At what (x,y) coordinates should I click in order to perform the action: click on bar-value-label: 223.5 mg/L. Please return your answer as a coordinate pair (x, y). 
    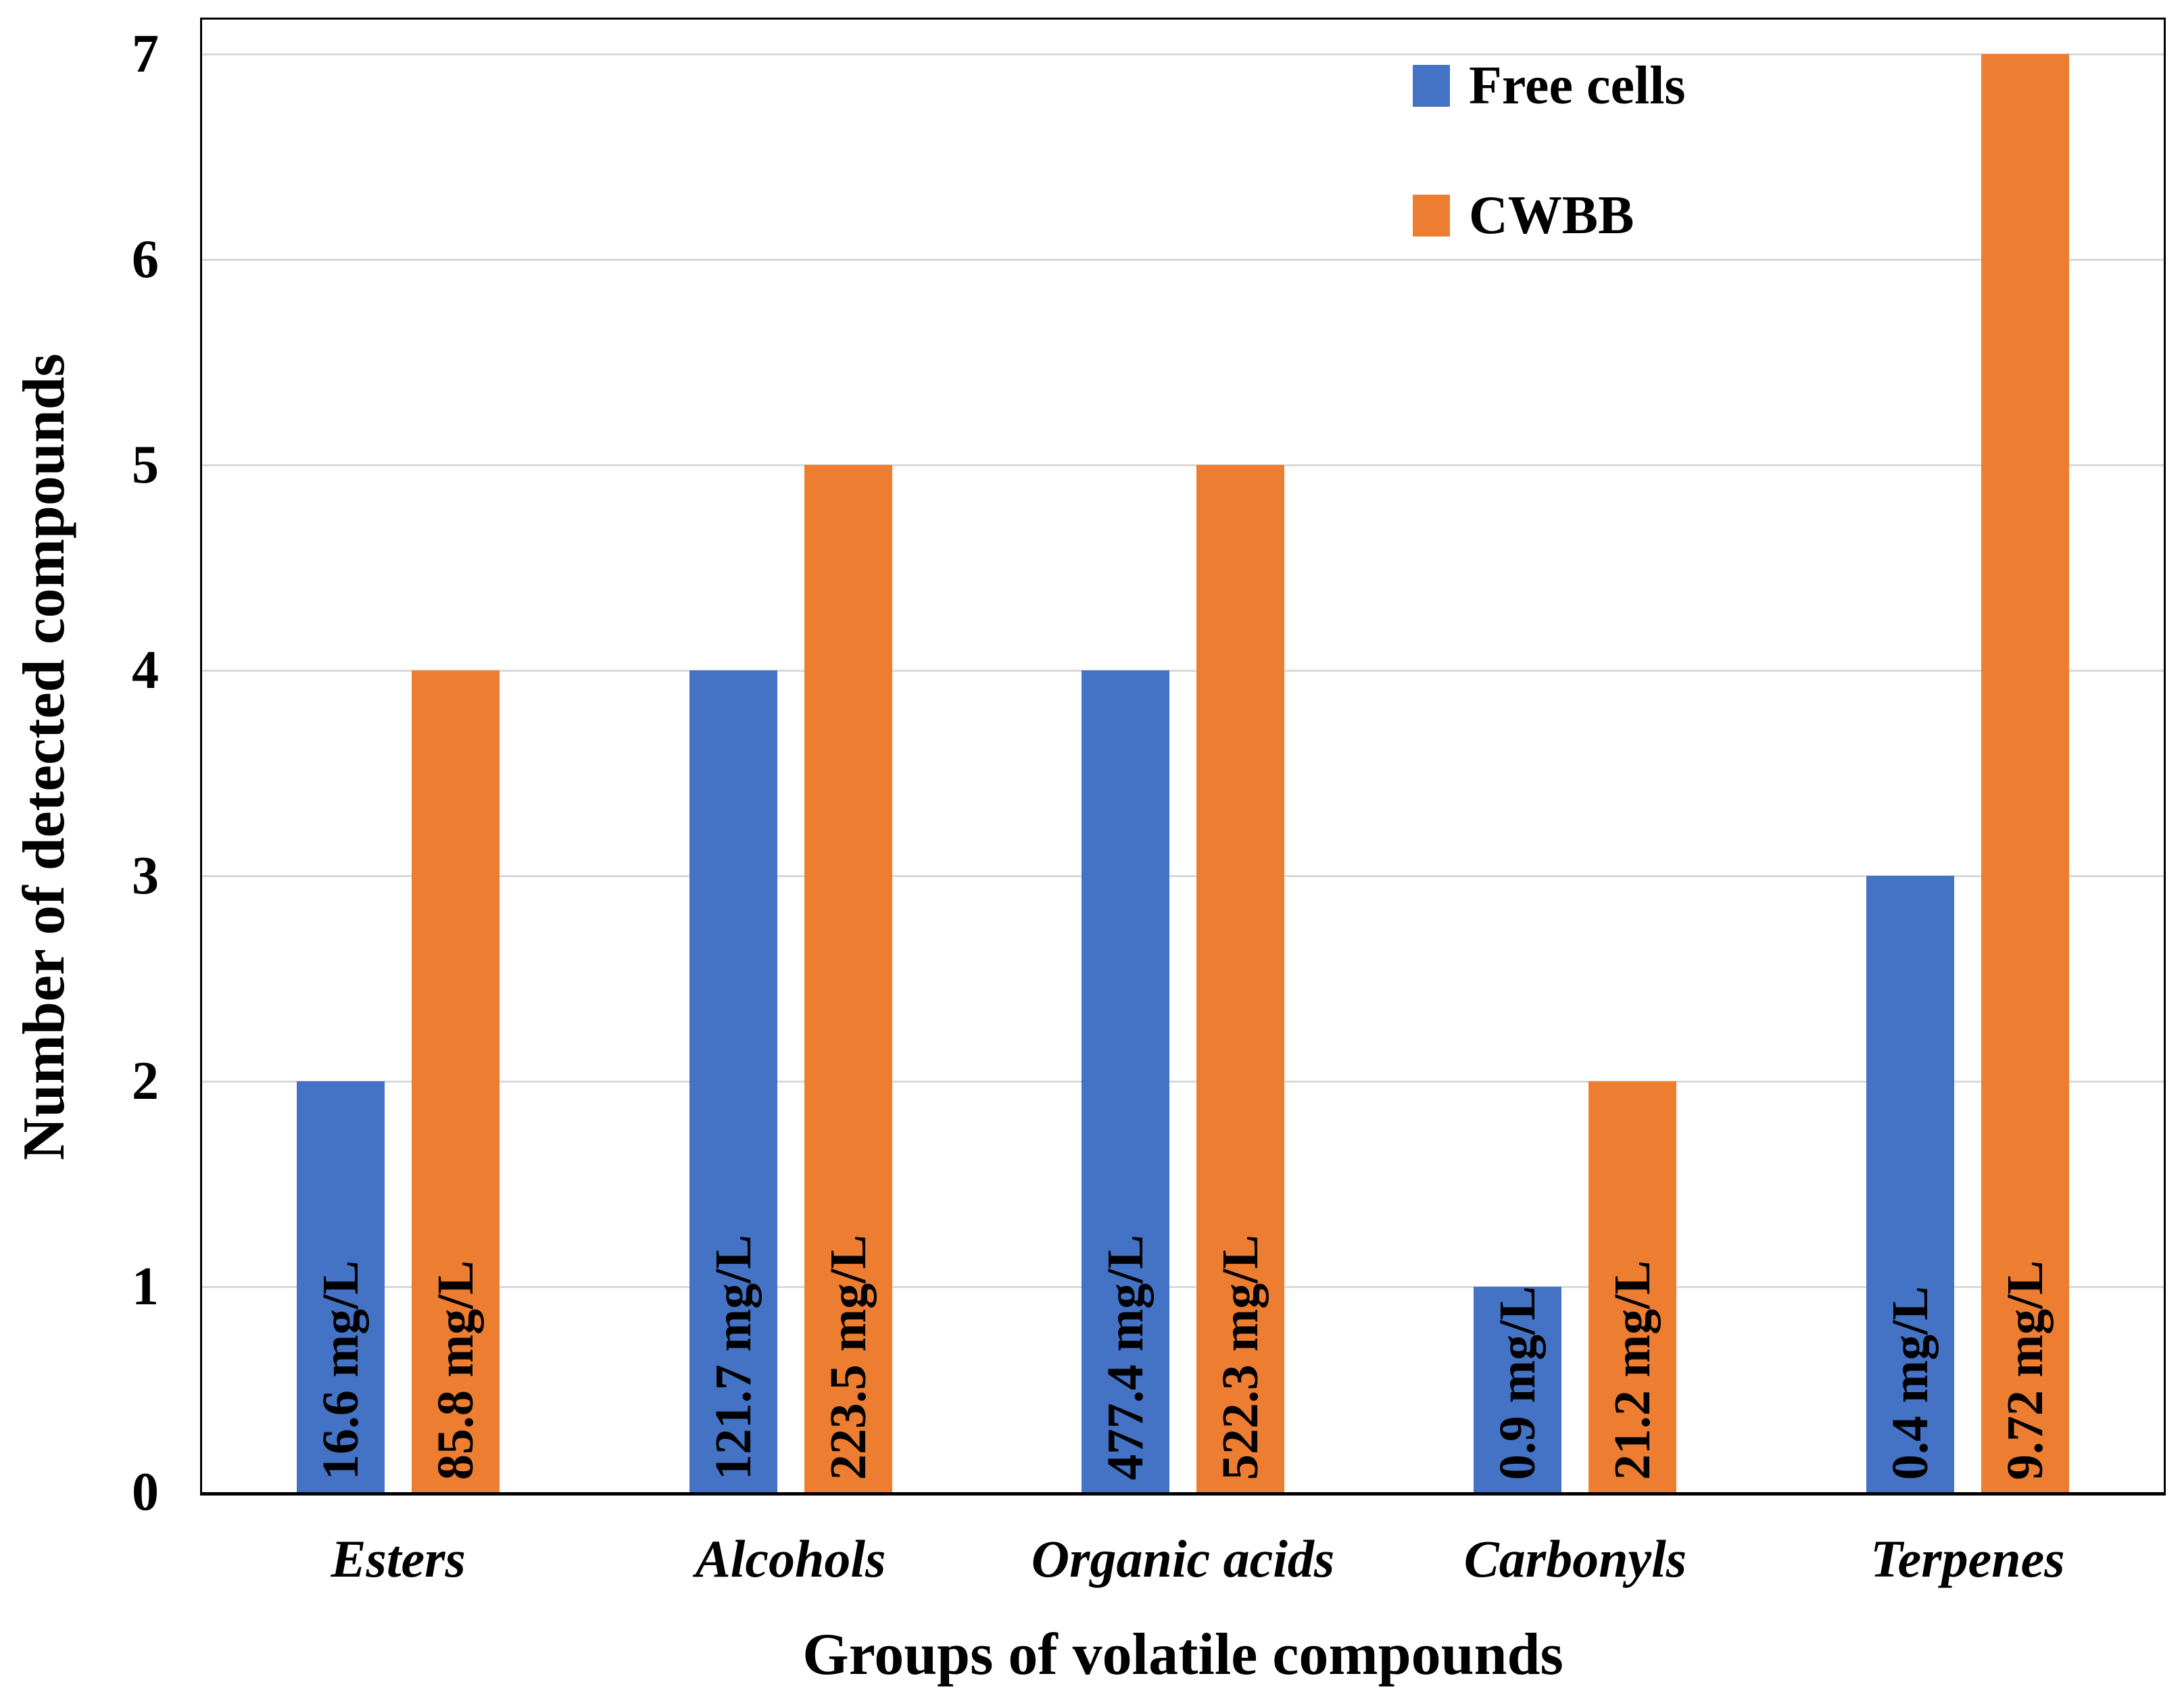
    Looking at the image, I should click on (848, 1357).